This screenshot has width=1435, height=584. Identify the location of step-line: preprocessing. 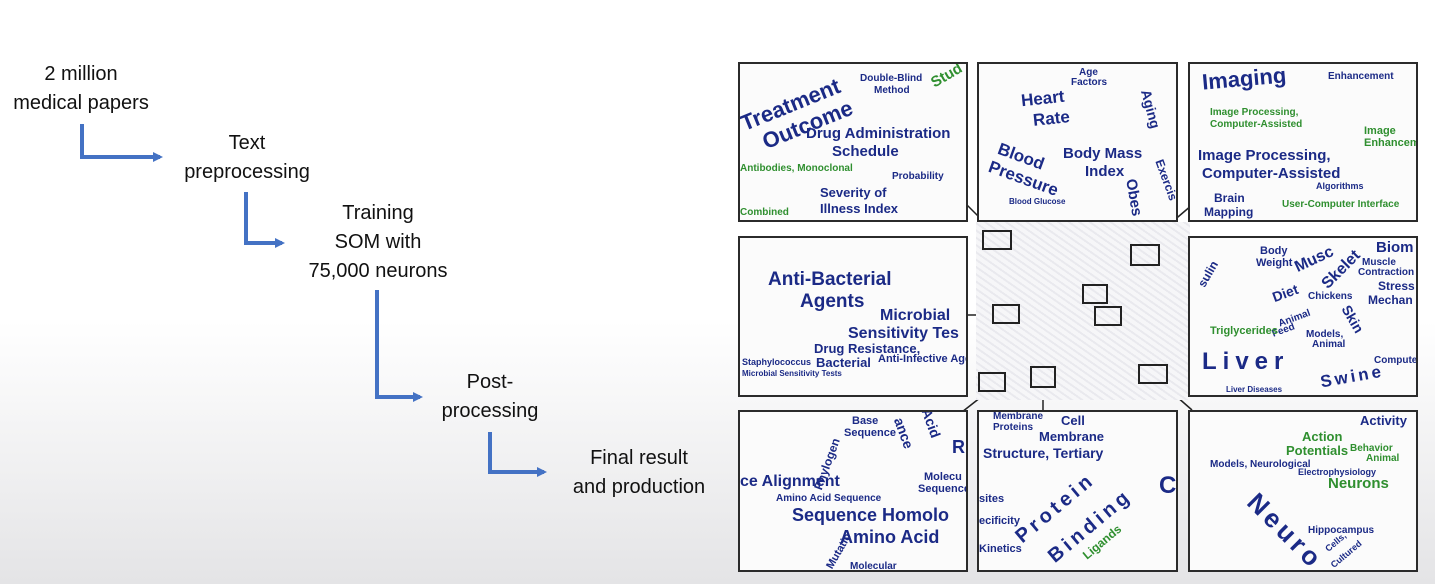
(247, 172).